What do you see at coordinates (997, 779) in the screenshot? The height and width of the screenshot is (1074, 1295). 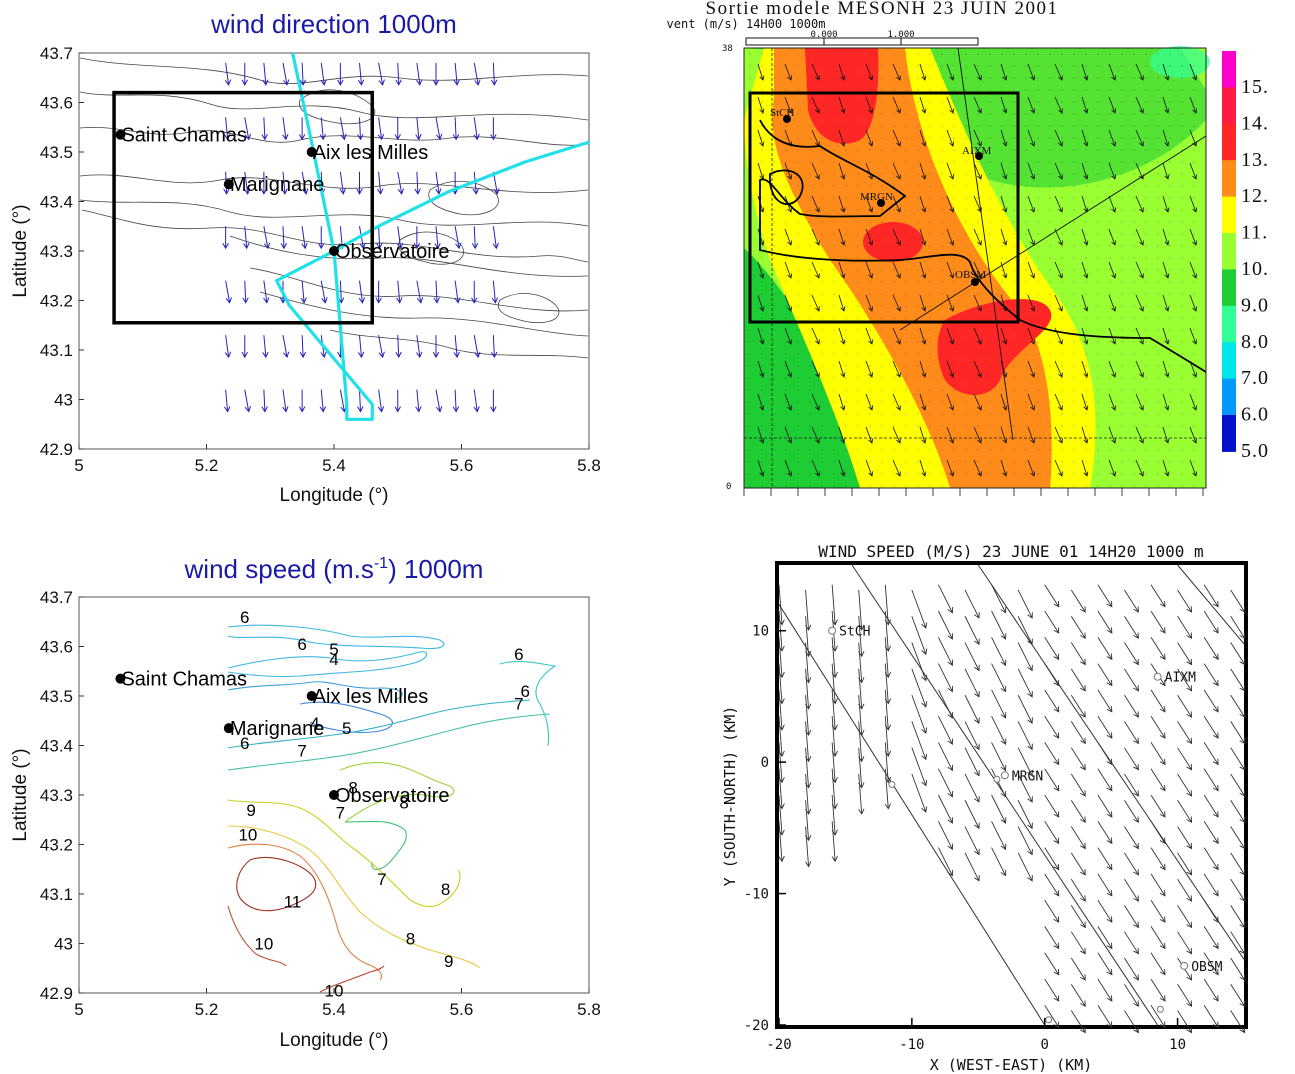 I see `waypoint-marker` at bounding box center [997, 779].